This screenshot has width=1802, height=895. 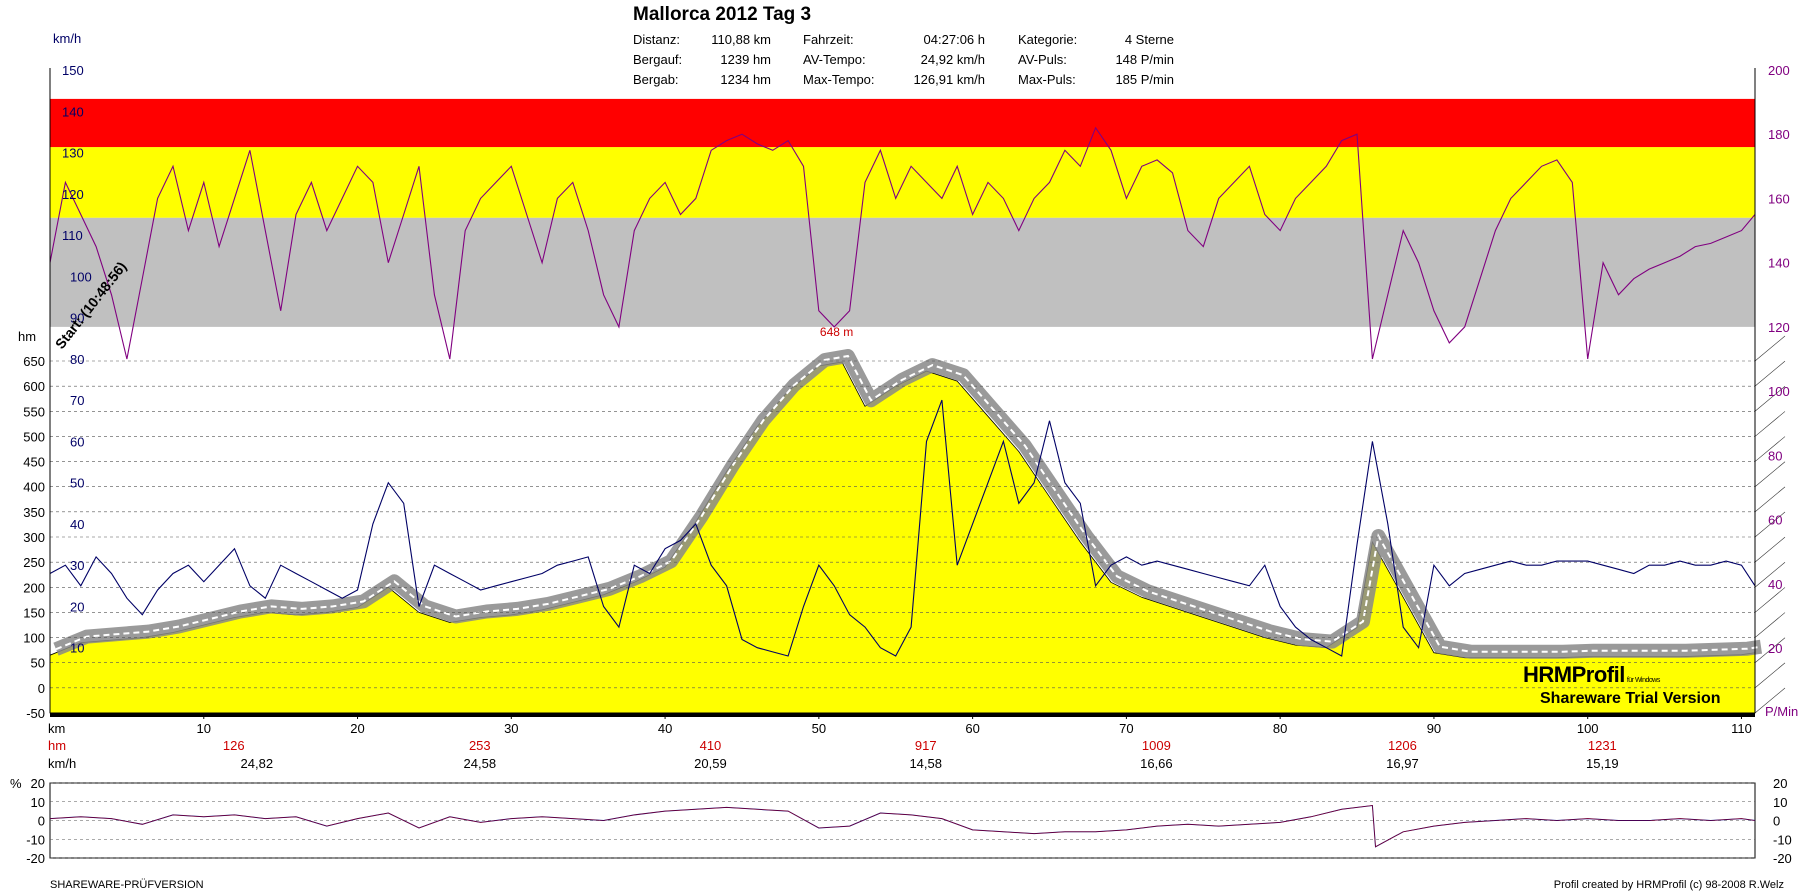 I want to click on altitude-tick-label: 100, so click(x=34, y=638).